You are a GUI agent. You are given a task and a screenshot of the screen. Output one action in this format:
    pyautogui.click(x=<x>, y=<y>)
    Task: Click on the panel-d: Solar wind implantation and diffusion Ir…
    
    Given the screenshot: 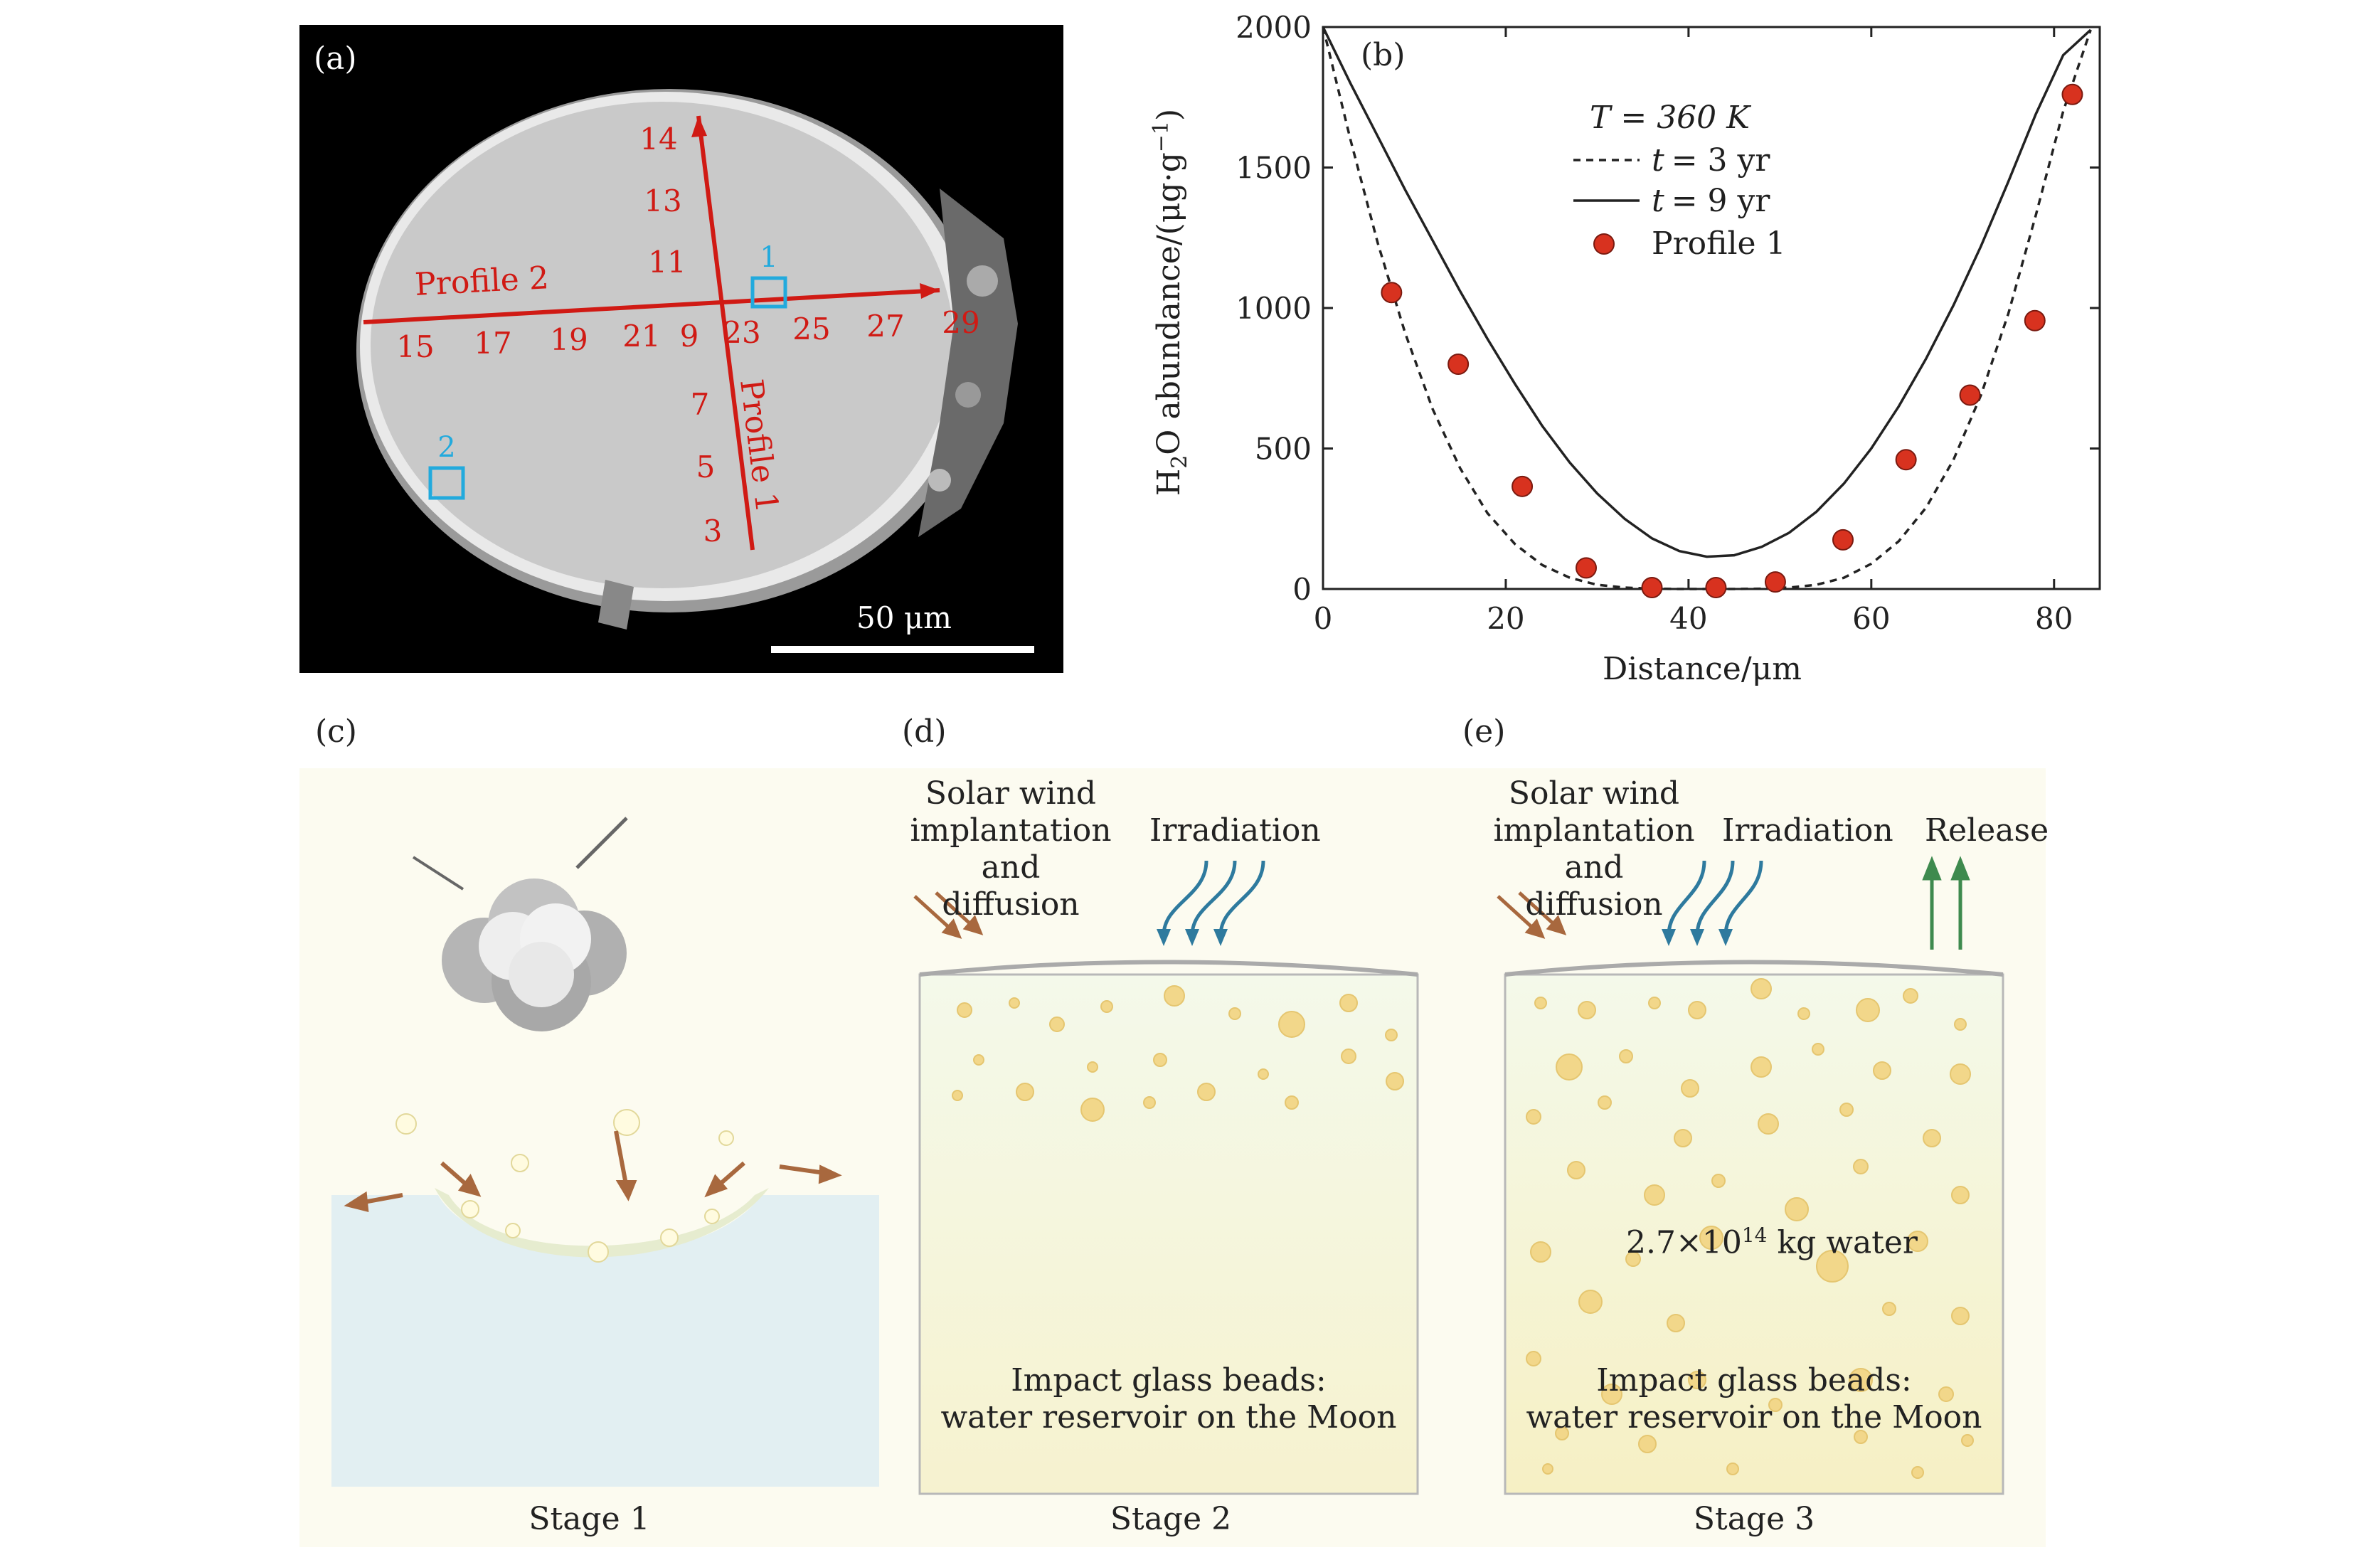 What is the action you would take?
    pyautogui.click(x=1170, y=1157)
    